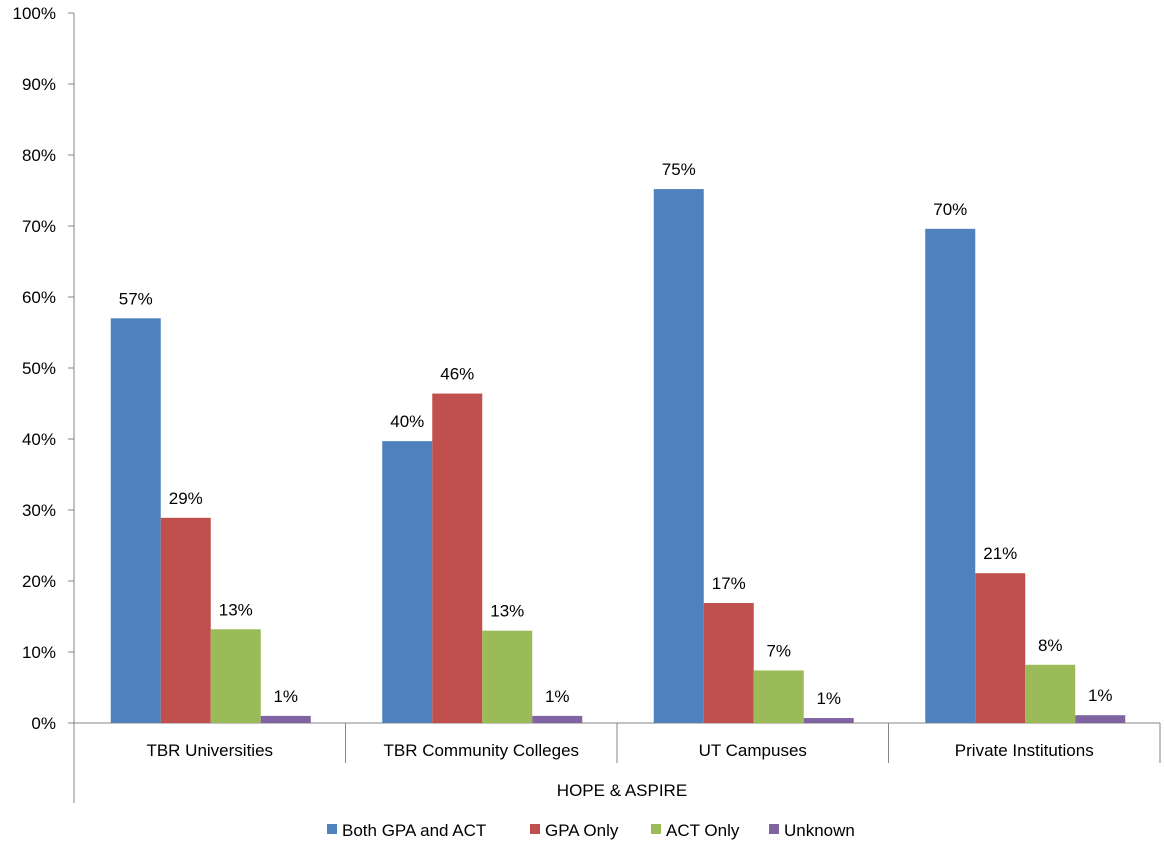 This screenshot has width=1164, height=845. I want to click on y-tick-label: 60%, so click(39, 297).